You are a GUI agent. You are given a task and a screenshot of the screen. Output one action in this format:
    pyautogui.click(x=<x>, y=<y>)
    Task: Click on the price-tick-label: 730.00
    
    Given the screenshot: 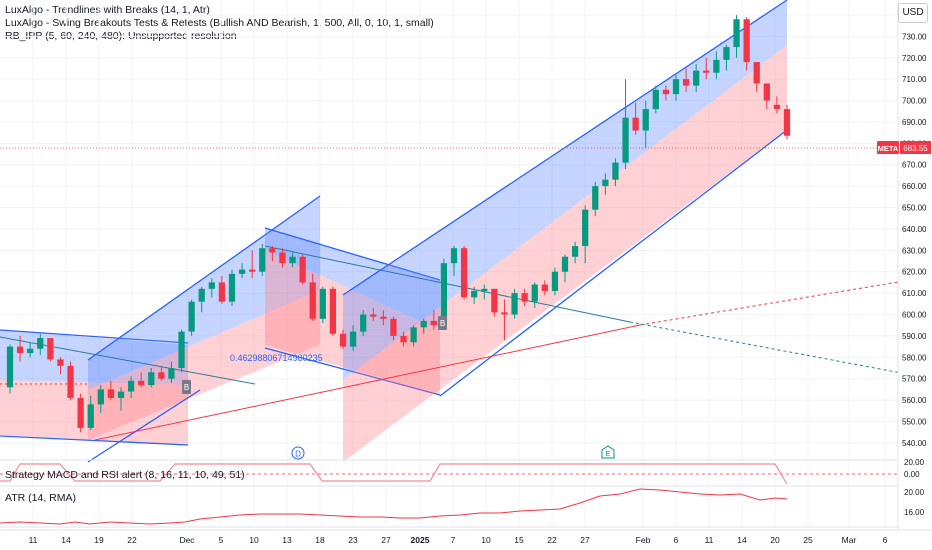 What is the action you would take?
    pyautogui.click(x=914, y=36)
    